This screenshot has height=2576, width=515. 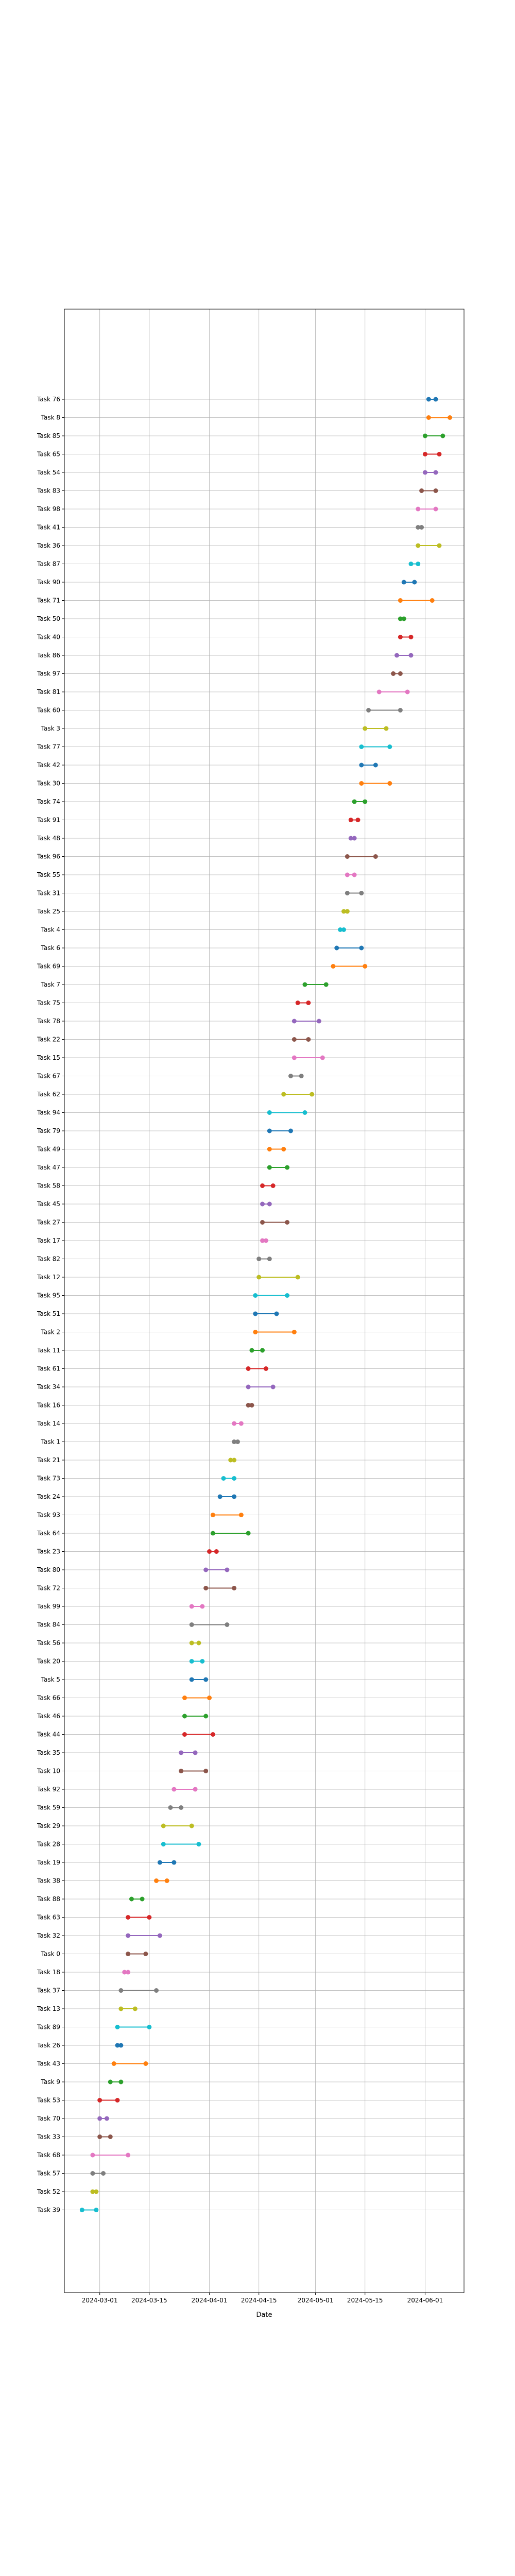 What do you see at coordinates (48, 783) in the screenshot?
I see `y-tick-label: Task 30` at bounding box center [48, 783].